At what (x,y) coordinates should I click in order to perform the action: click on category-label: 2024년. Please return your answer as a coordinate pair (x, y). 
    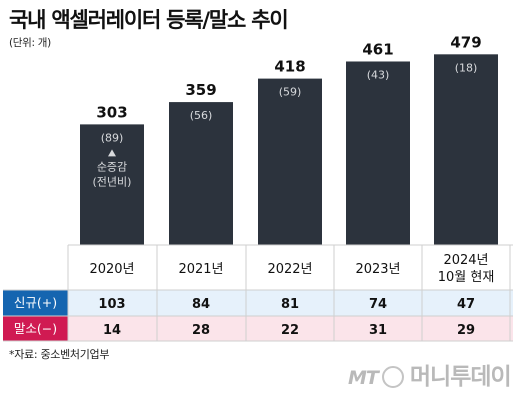
    Looking at the image, I should click on (465, 260).